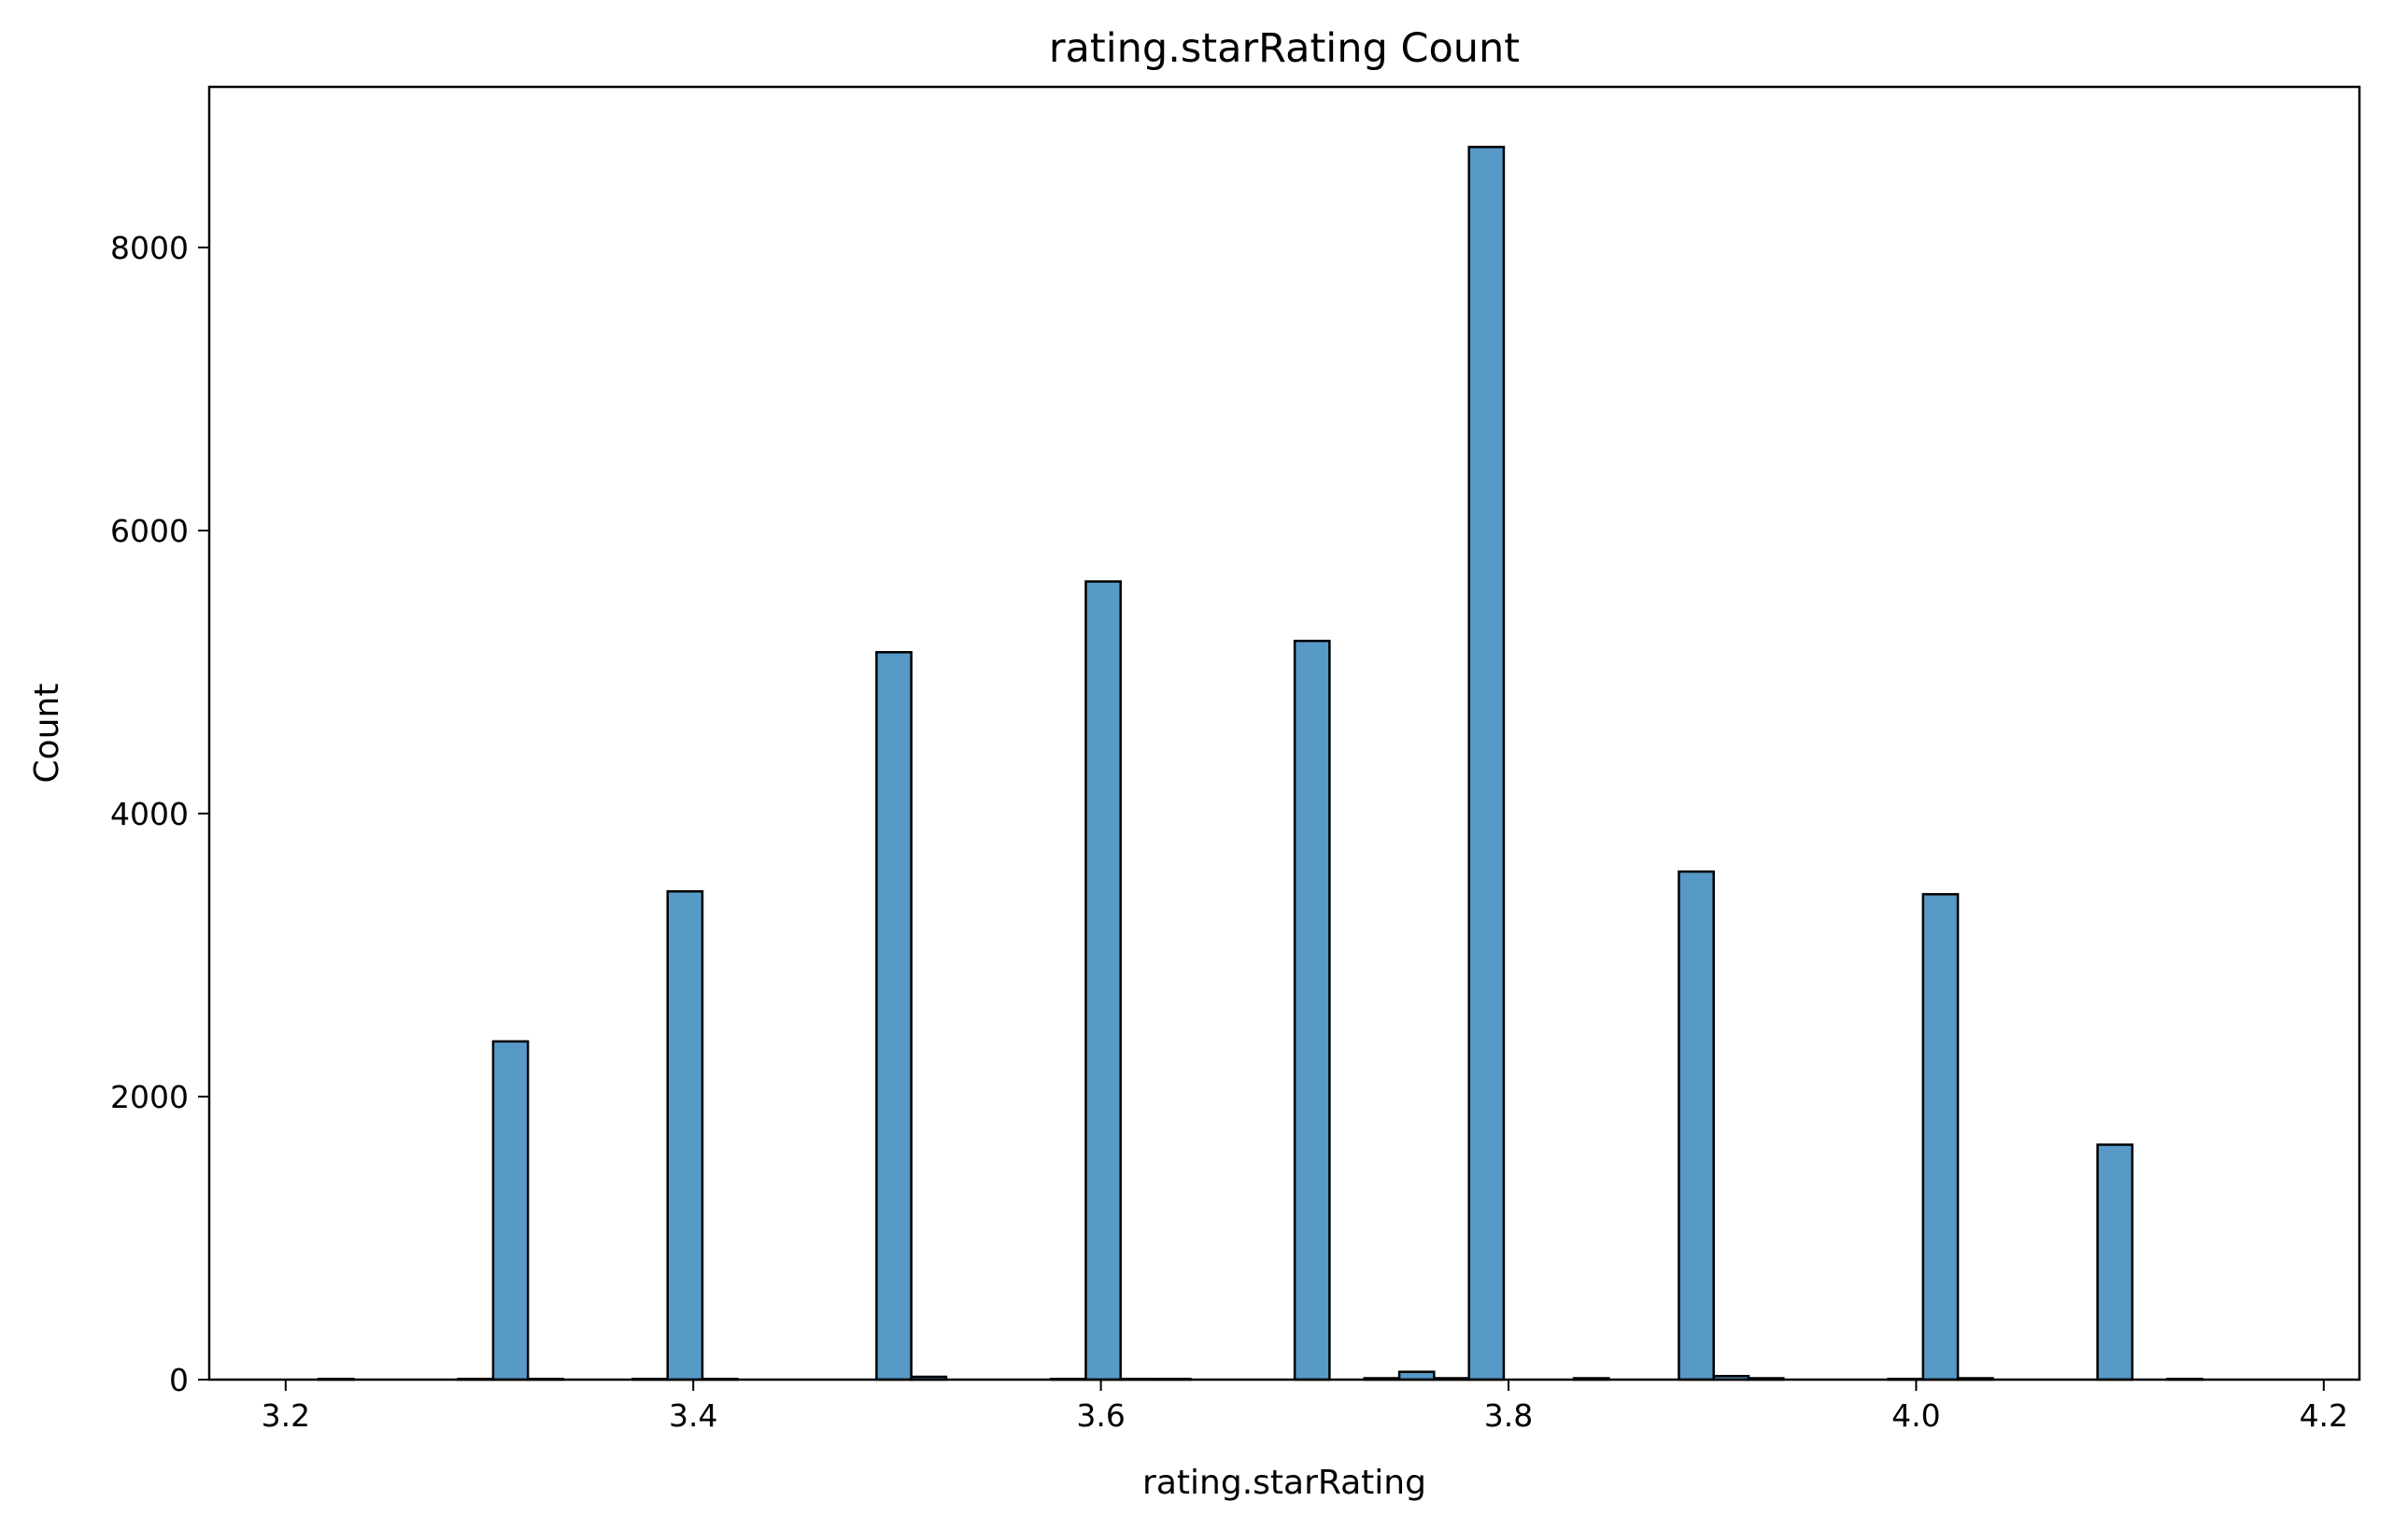 This screenshot has height=1530, width=2408. What do you see at coordinates (1284, 48) in the screenshot?
I see `chart-title: rating.starRating Count` at bounding box center [1284, 48].